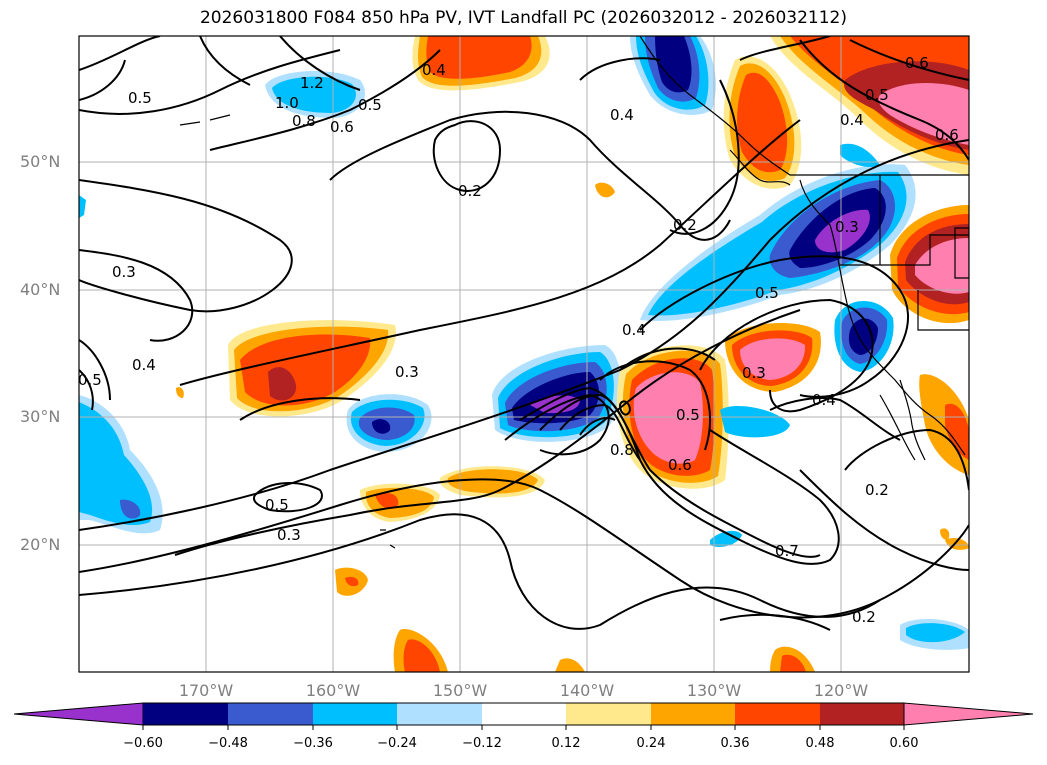 Image resolution: width=1047 pixels, height=765 pixels. What do you see at coordinates (228, 743) in the screenshot?
I see `colorbar-tick-label: −0.48` at bounding box center [228, 743].